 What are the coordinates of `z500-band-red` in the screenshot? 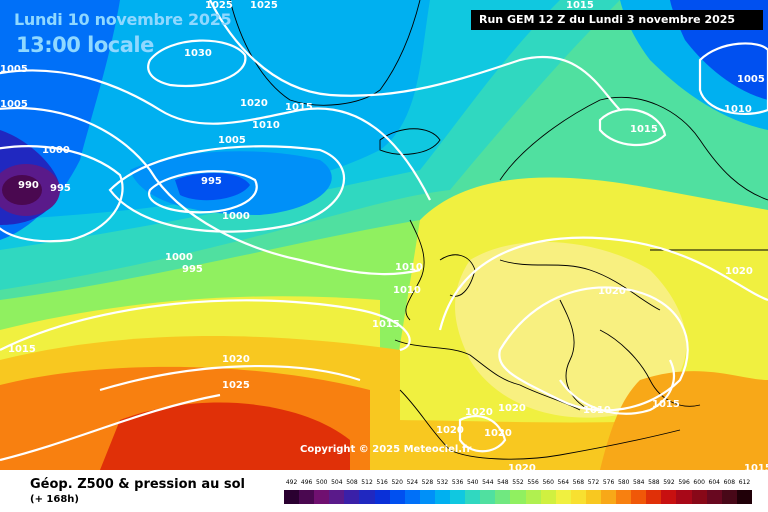 It's located at (225, 436).